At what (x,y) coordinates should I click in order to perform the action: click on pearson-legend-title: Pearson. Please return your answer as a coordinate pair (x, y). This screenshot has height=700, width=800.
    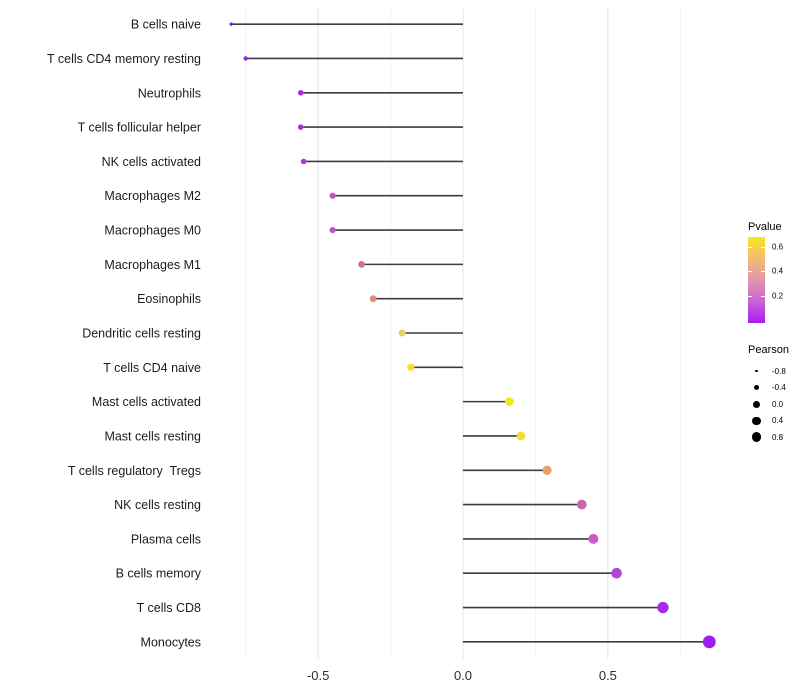
    Looking at the image, I should click on (768, 350).